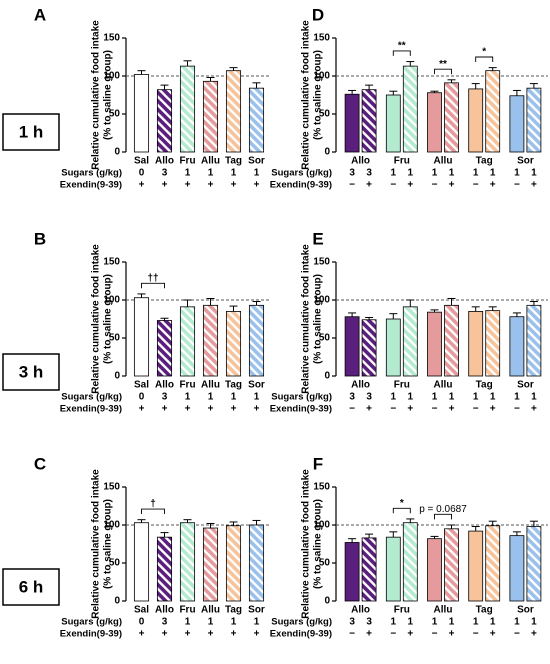 The height and width of the screenshot is (664, 550). What do you see at coordinates (443, 516) in the screenshot?
I see `significance-bracket` at bounding box center [443, 516].